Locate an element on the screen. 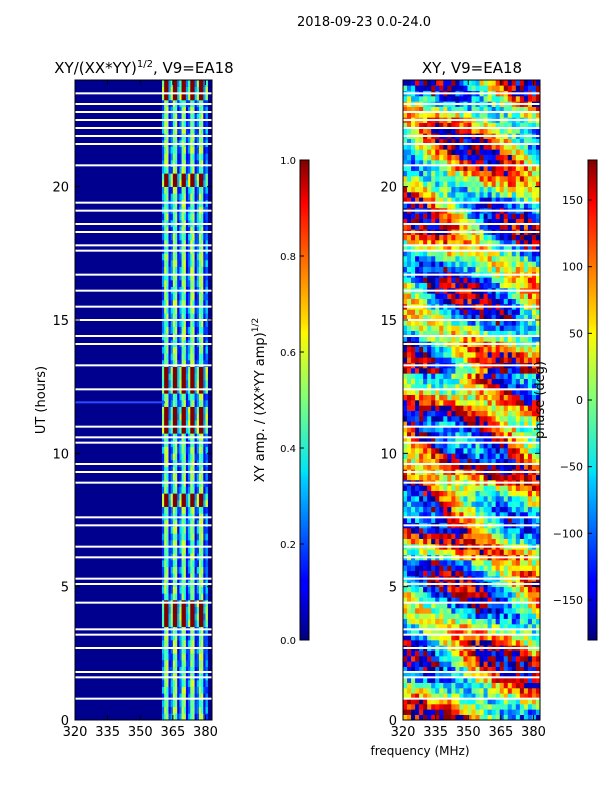  left-x-tick-label: 350 is located at coordinates (140, 732).